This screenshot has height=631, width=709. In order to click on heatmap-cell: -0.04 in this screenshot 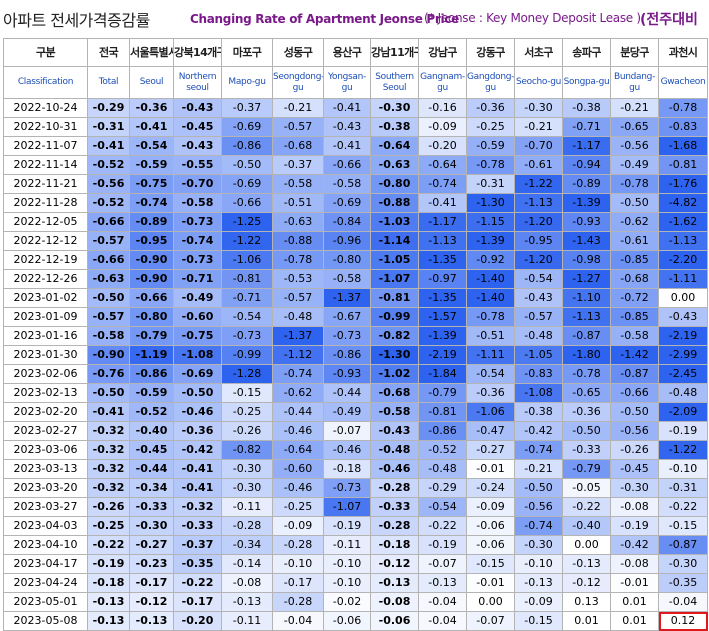, I will do `click(442, 621)`.